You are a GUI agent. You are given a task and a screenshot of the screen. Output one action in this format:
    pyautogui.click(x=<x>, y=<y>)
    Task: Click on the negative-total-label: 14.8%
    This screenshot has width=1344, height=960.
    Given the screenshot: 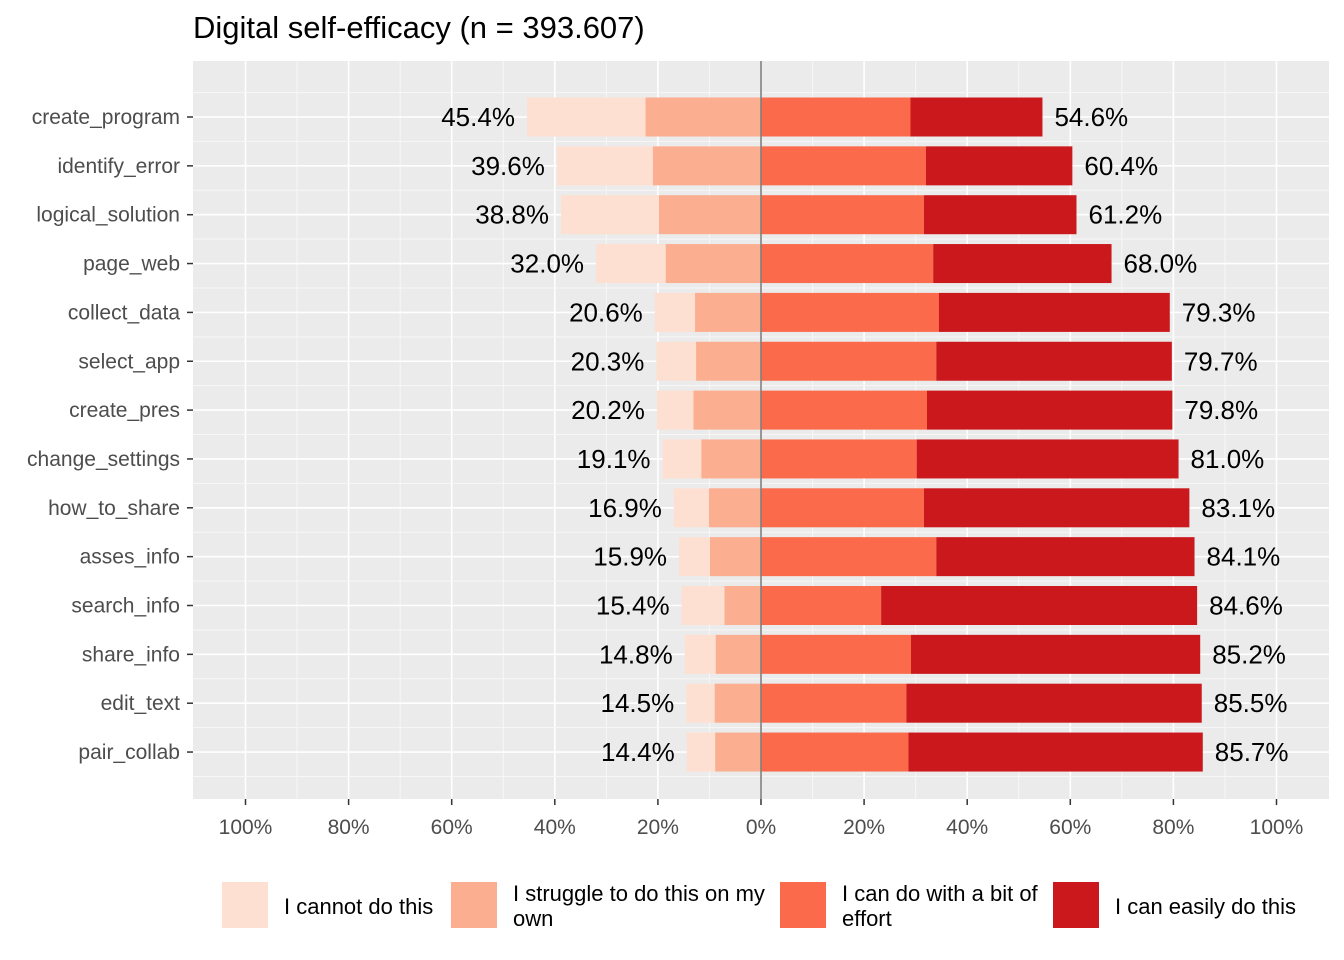 What is the action you would take?
    pyautogui.click(x=636, y=654)
    